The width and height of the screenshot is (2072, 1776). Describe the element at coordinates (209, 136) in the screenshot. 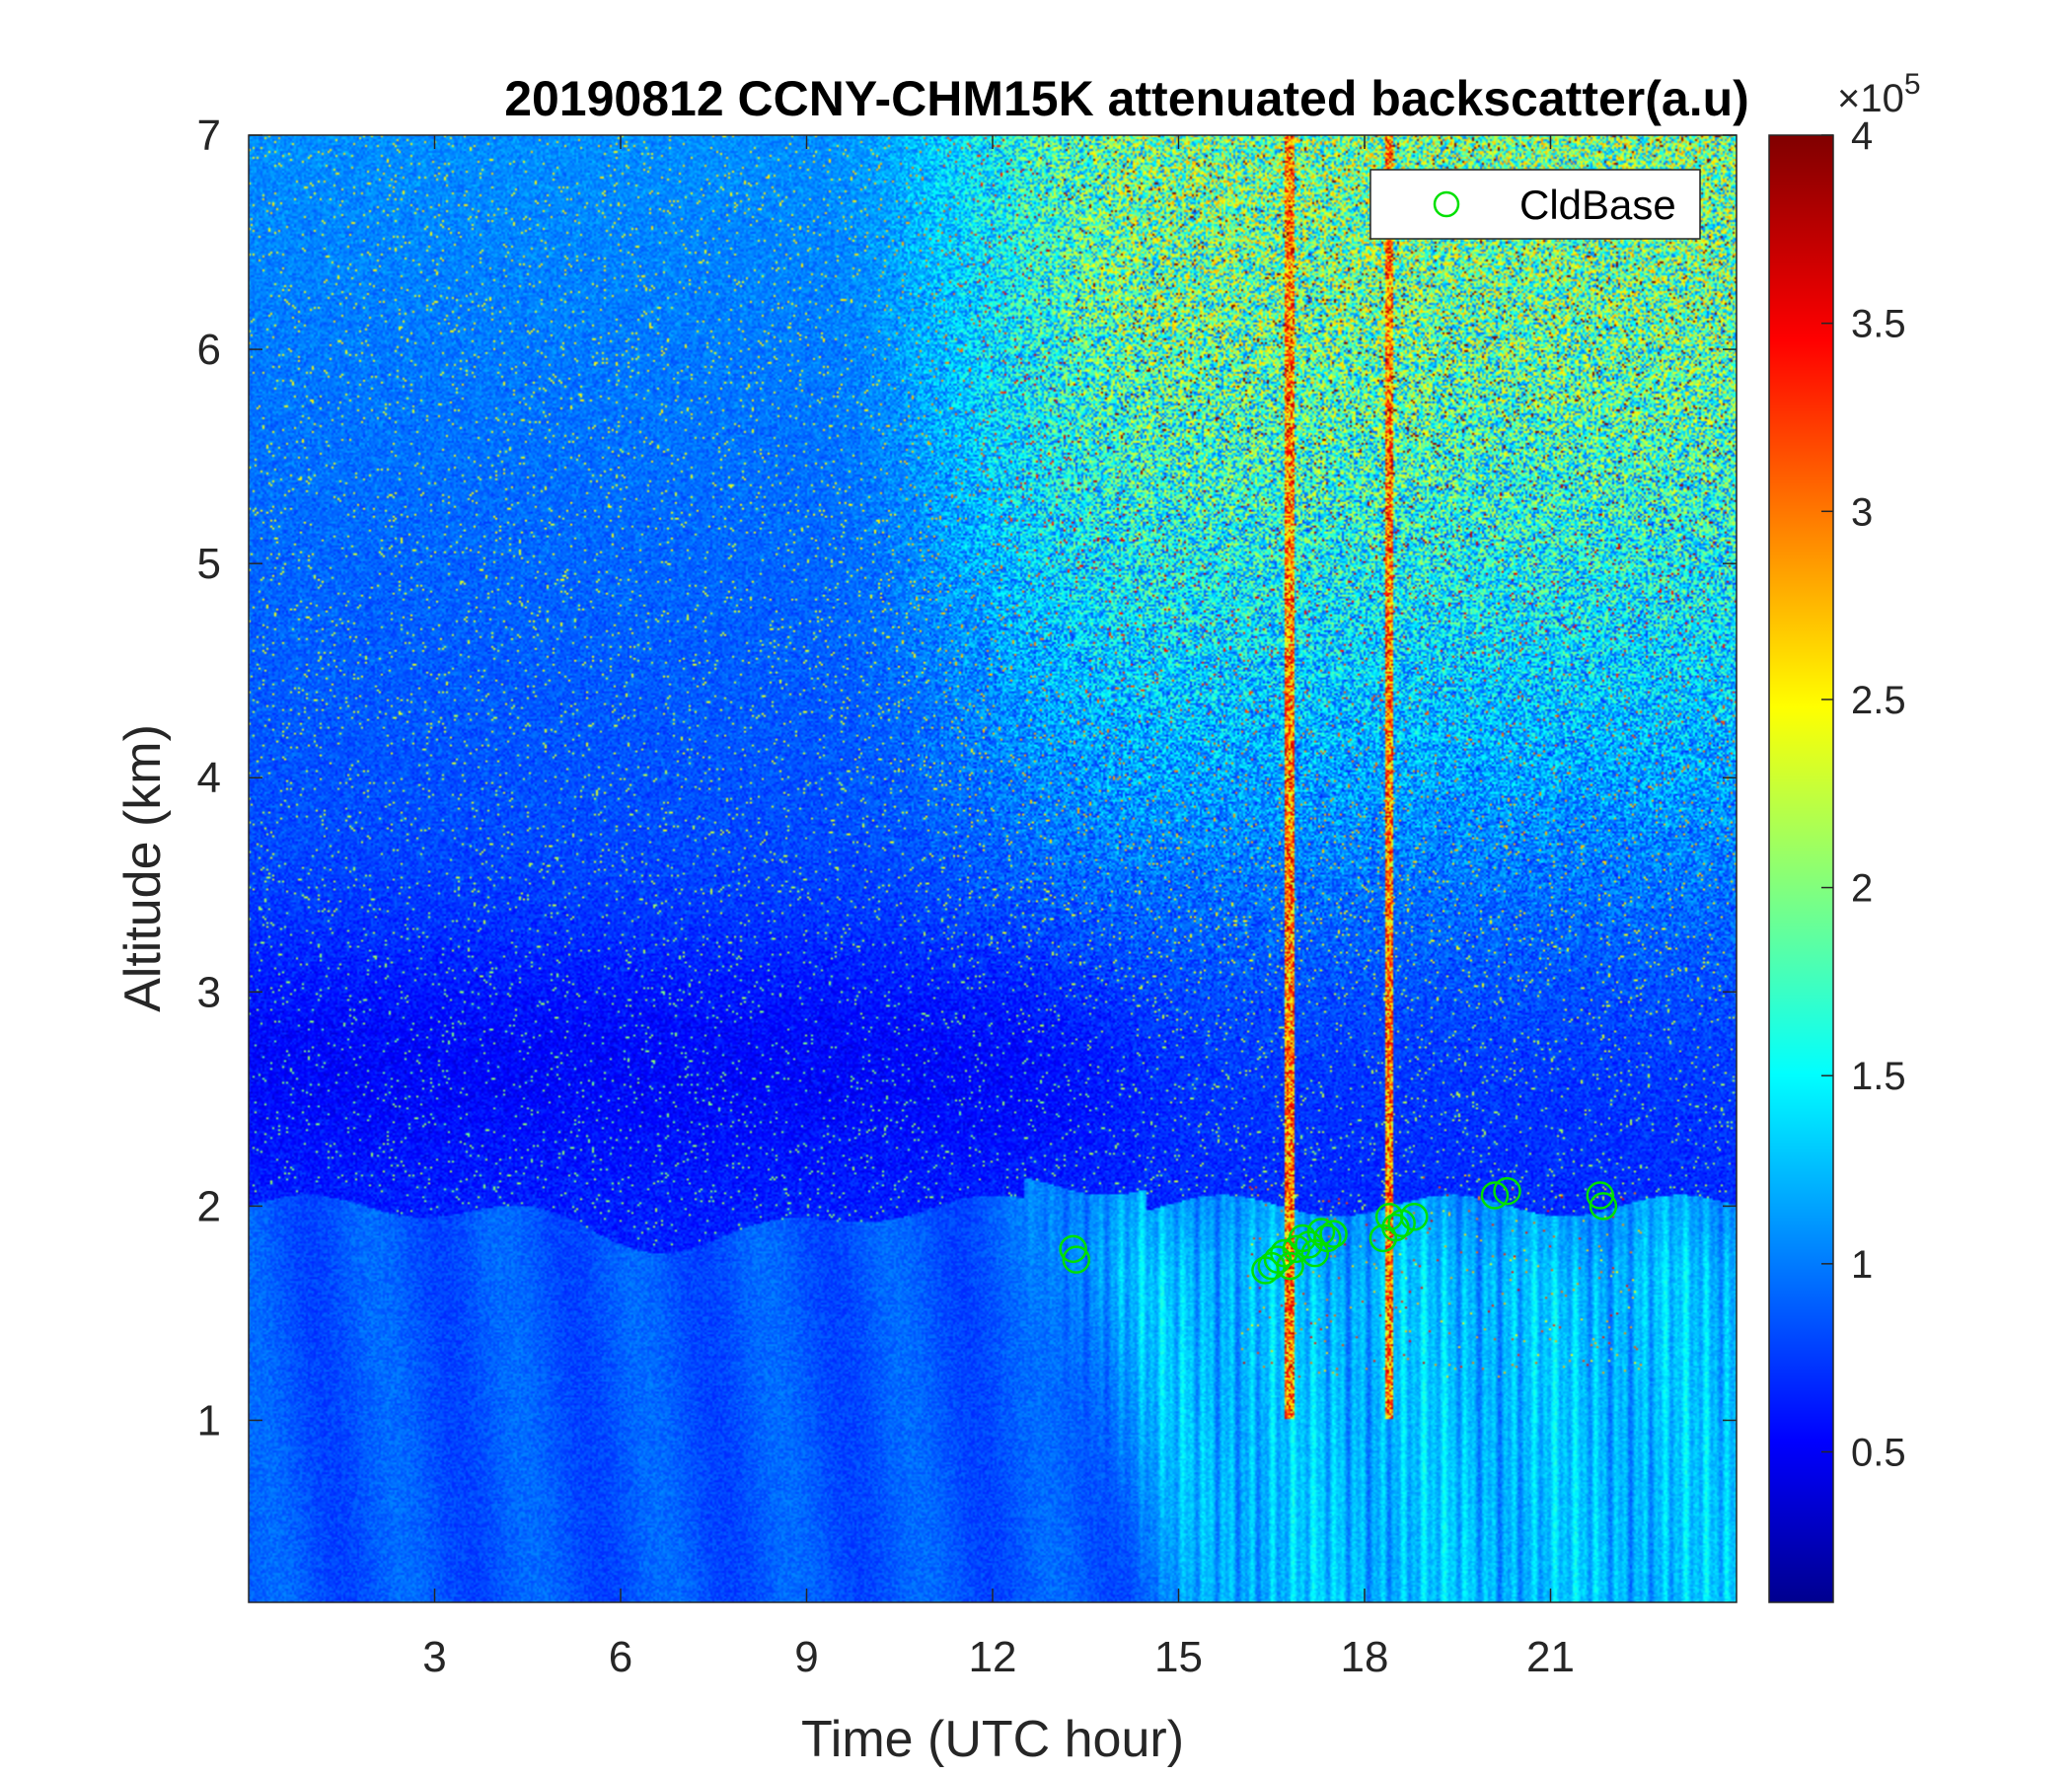

I see `y-tick-label: 7` at that location.